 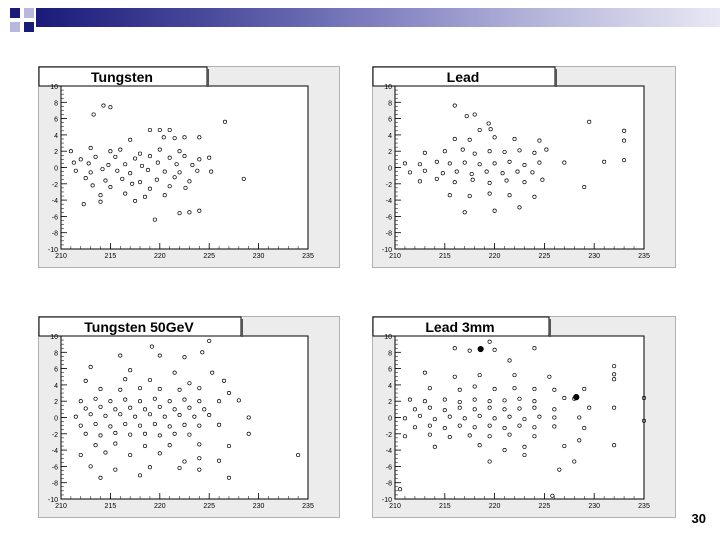 I want to click on y-tick-label: 2, so click(x=56, y=152).